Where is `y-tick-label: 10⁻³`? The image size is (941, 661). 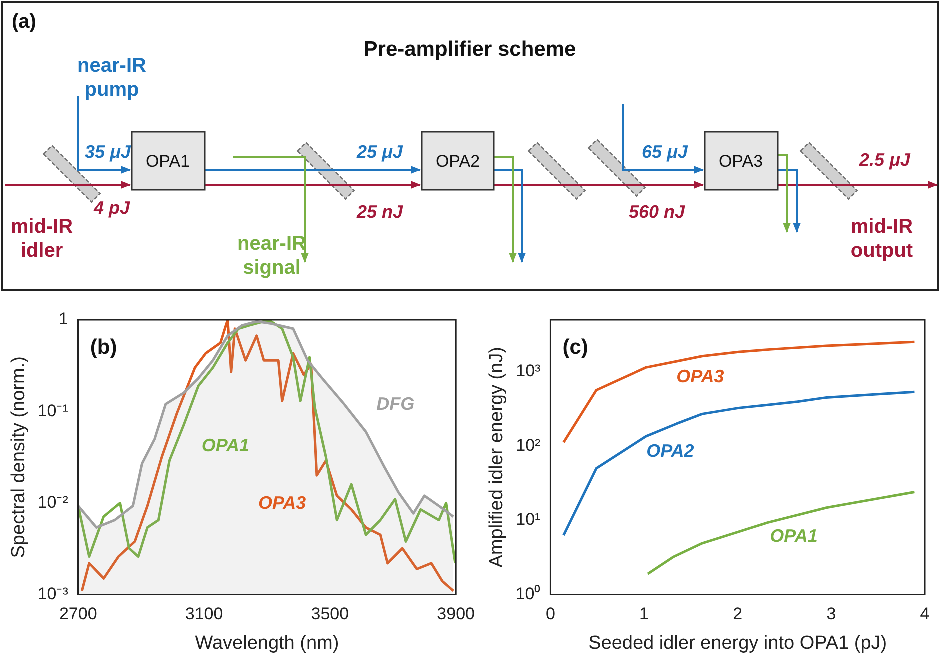 y-tick-label: 10⁻³ is located at coordinates (53, 594).